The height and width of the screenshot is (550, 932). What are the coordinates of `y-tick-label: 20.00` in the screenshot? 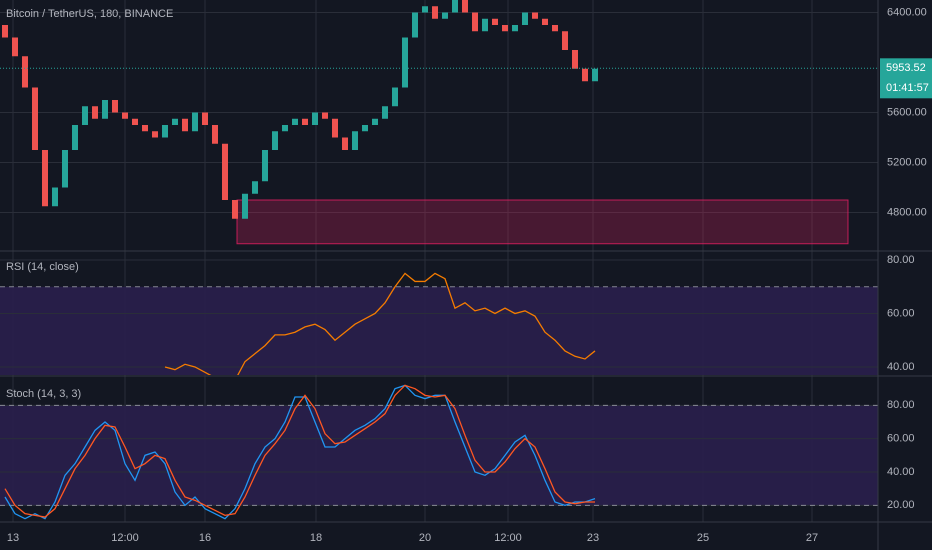 It's located at (901, 505).